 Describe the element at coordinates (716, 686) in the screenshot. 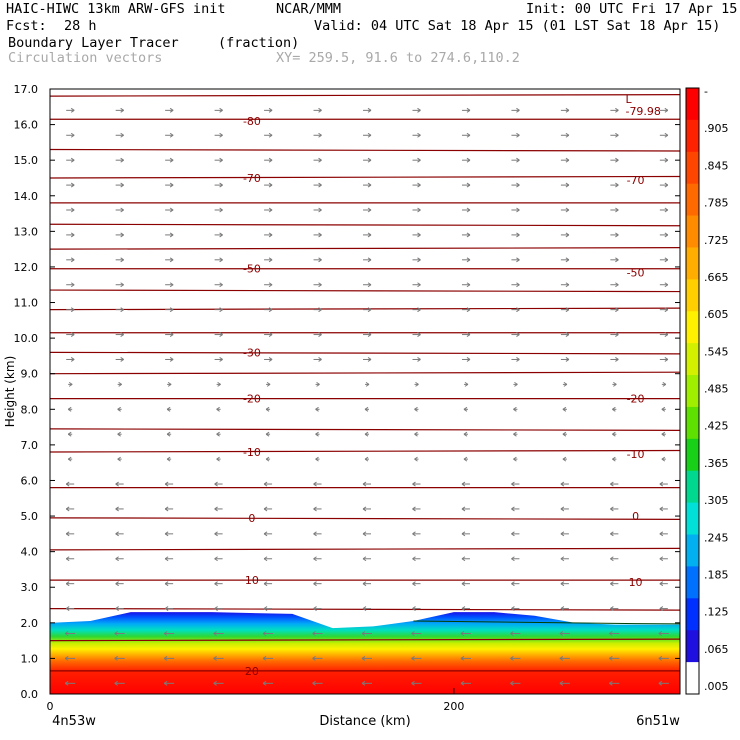

I see `colorbar-label: .005` at that location.